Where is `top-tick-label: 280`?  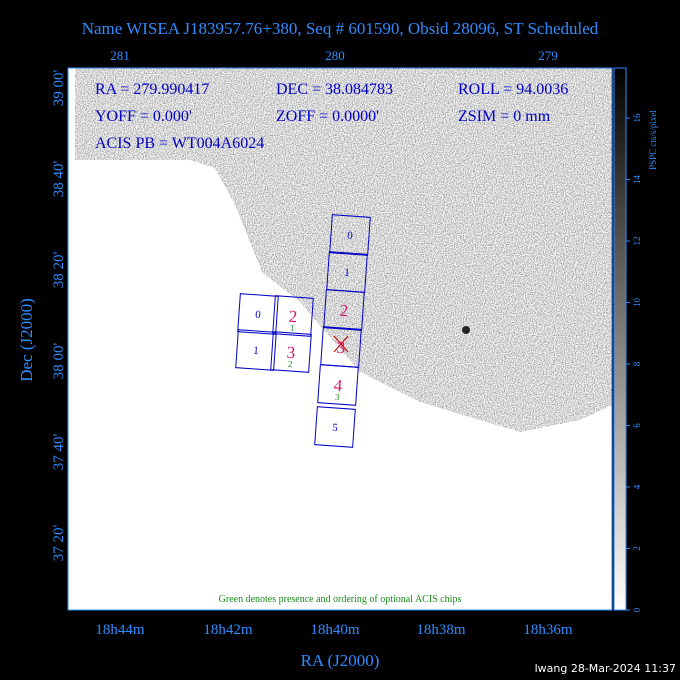 top-tick-label: 280 is located at coordinates (335, 55).